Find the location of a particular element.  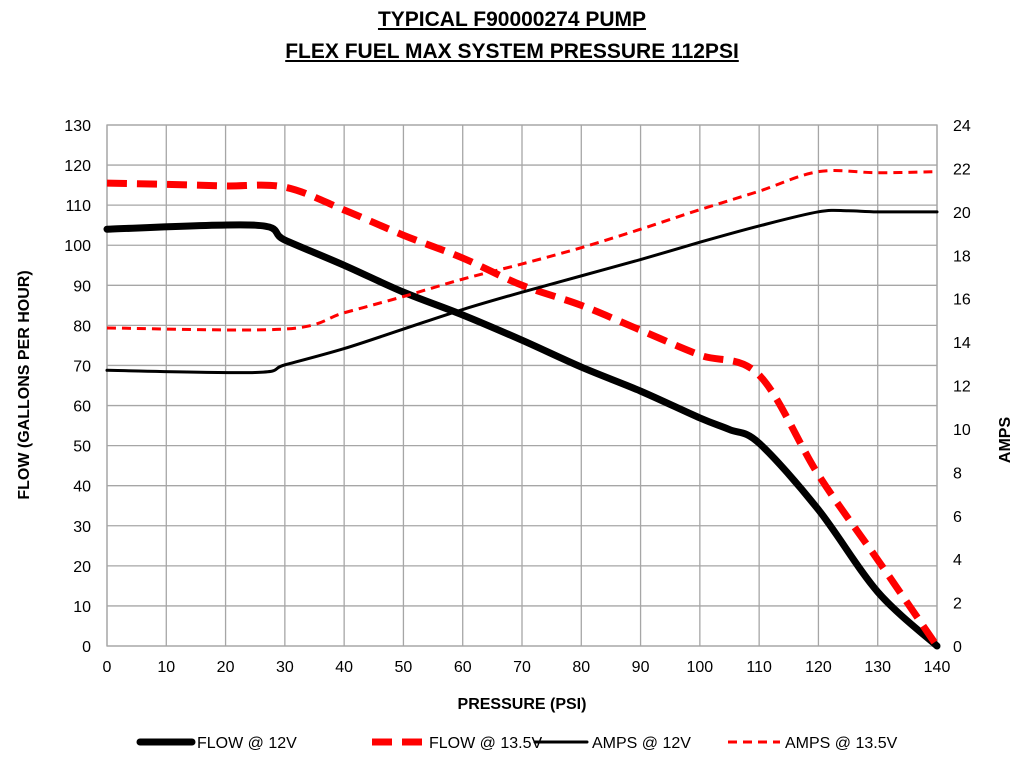

y2-tick-label: 22 is located at coordinates (962, 169).